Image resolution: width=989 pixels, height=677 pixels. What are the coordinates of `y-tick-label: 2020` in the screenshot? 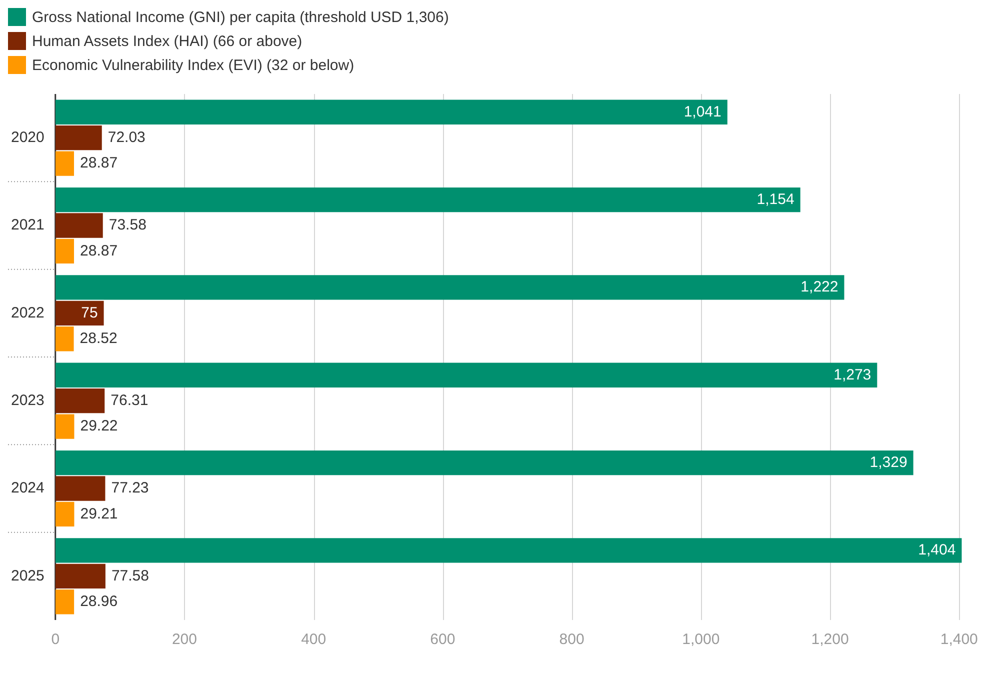 It's located at (27, 137).